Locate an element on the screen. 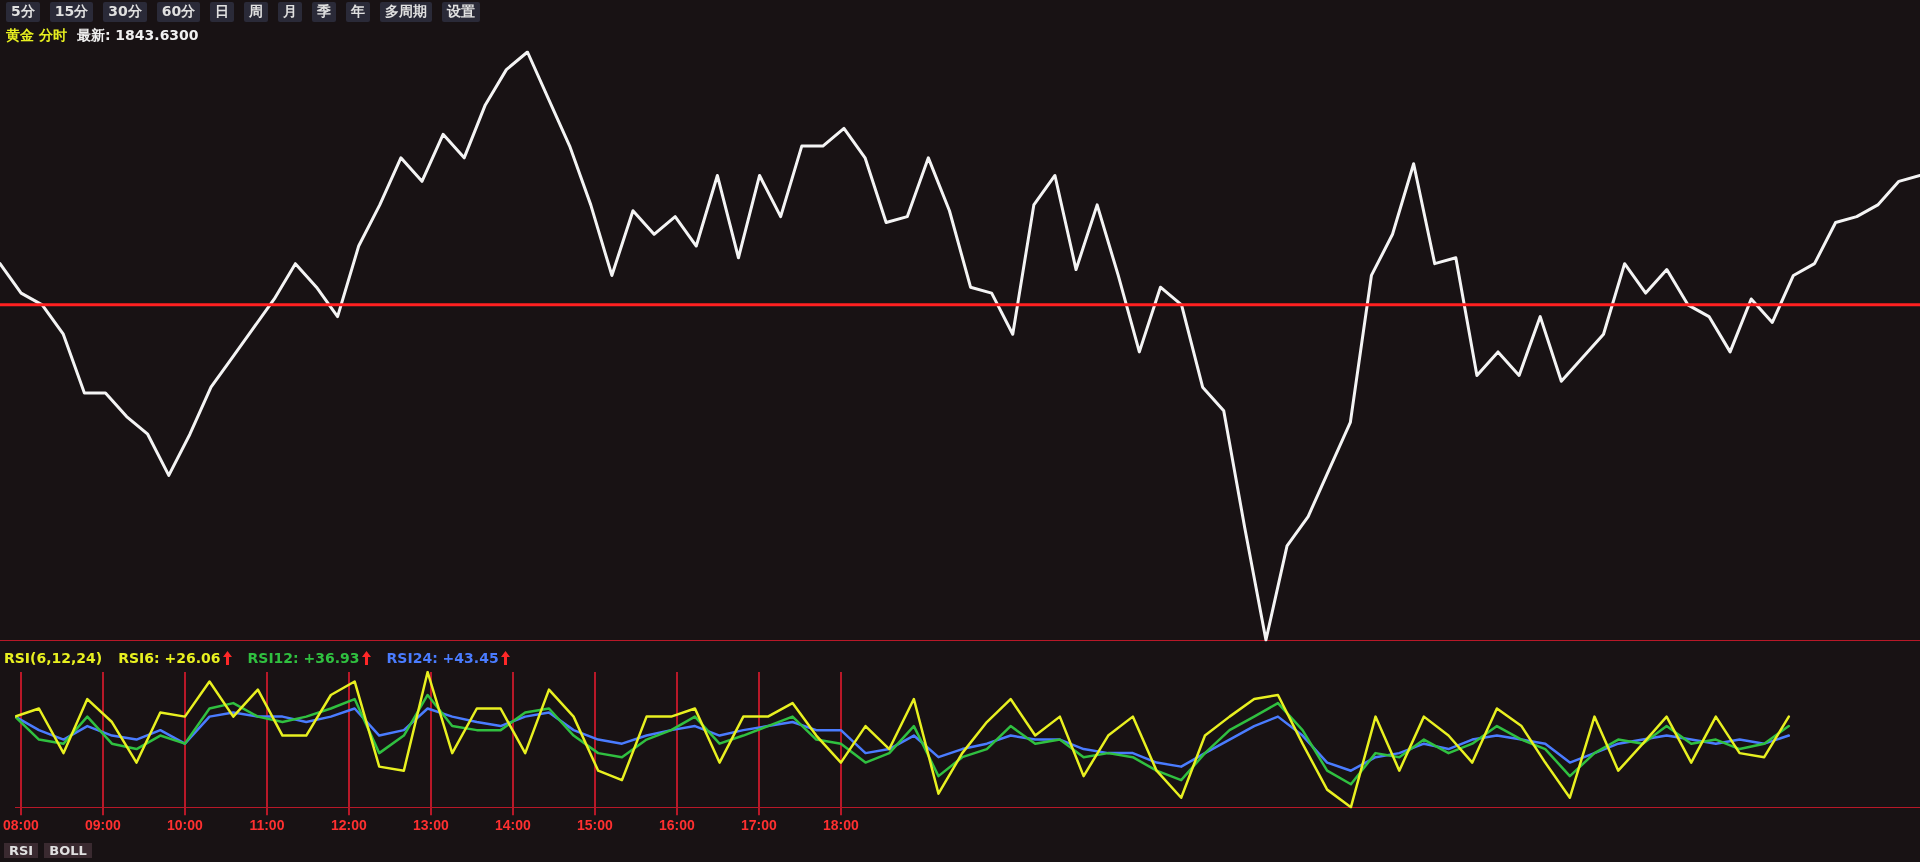 The height and width of the screenshot is (862, 1920). x-tick-label: 12:00 is located at coordinates (349, 825).